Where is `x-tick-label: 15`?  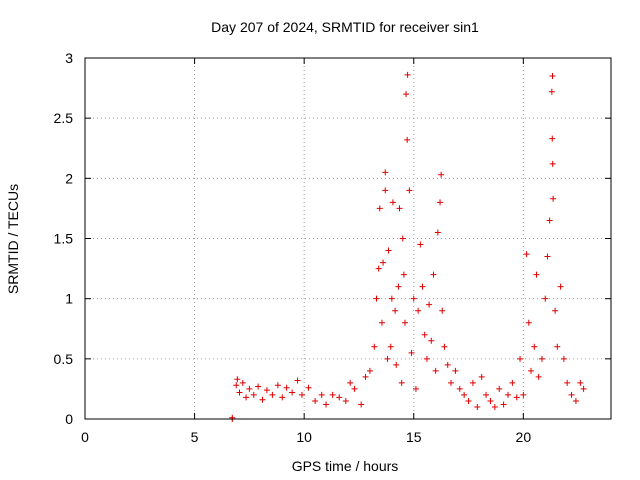 x-tick-label: 15 is located at coordinates (414, 437).